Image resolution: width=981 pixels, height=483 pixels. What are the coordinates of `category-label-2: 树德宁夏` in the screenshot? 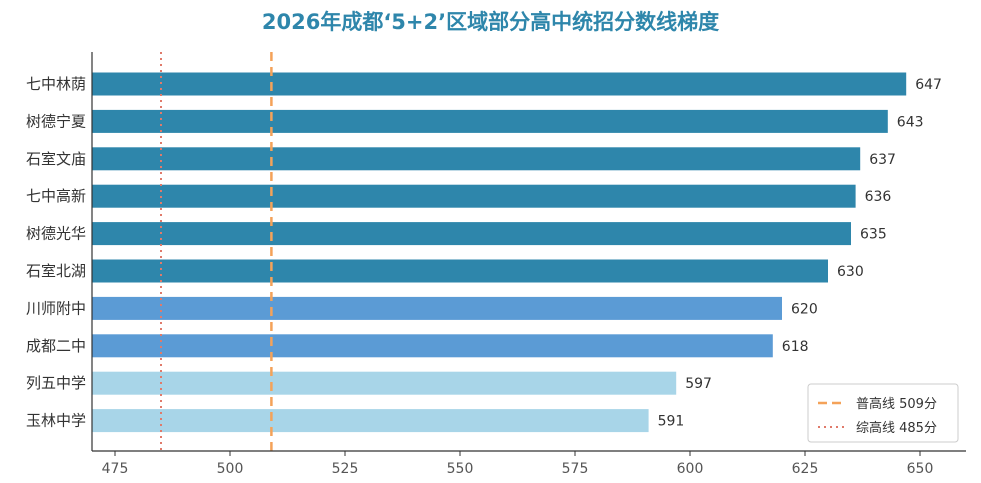 It's located at (56, 121).